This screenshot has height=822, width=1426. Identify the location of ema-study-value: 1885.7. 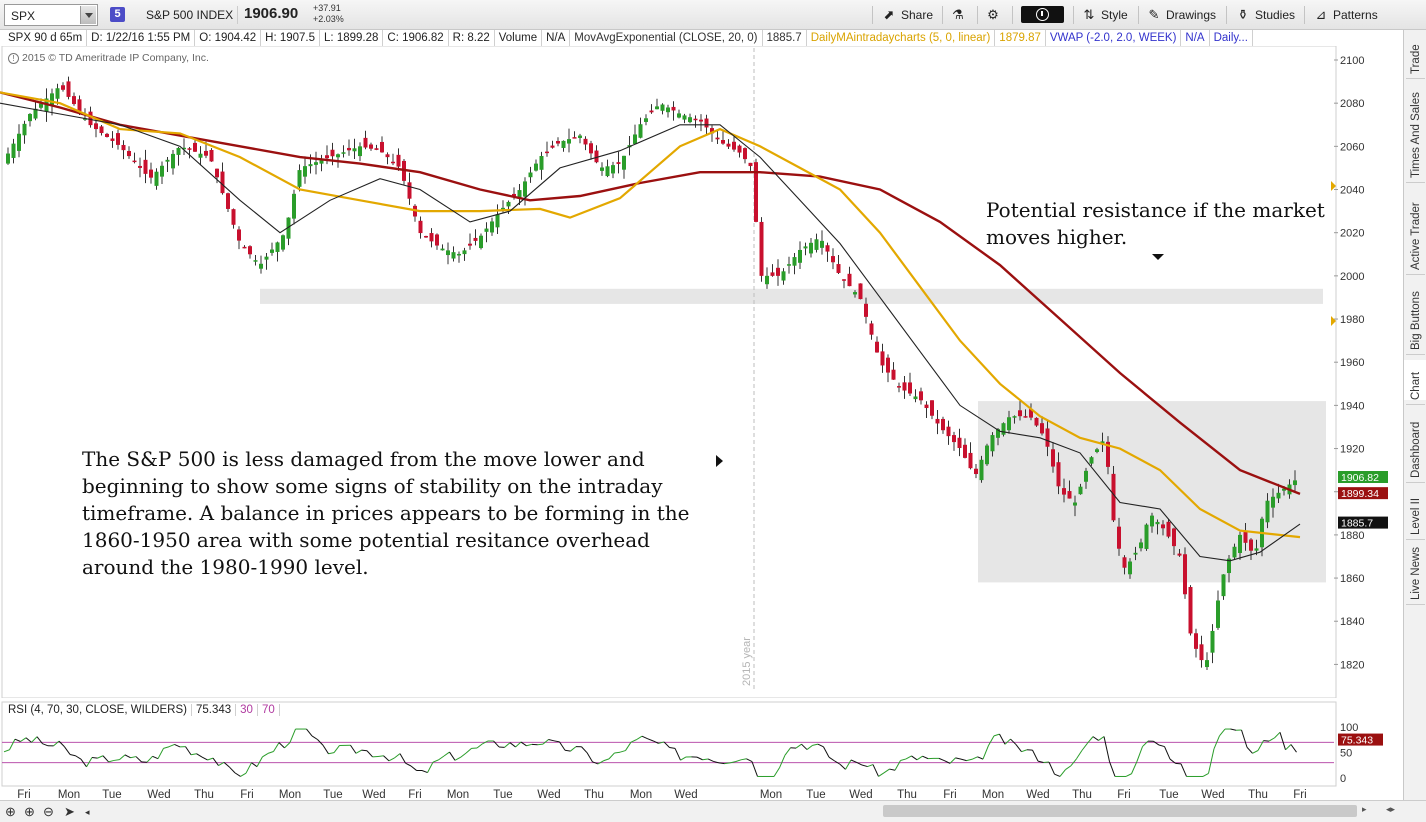
(785, 38).